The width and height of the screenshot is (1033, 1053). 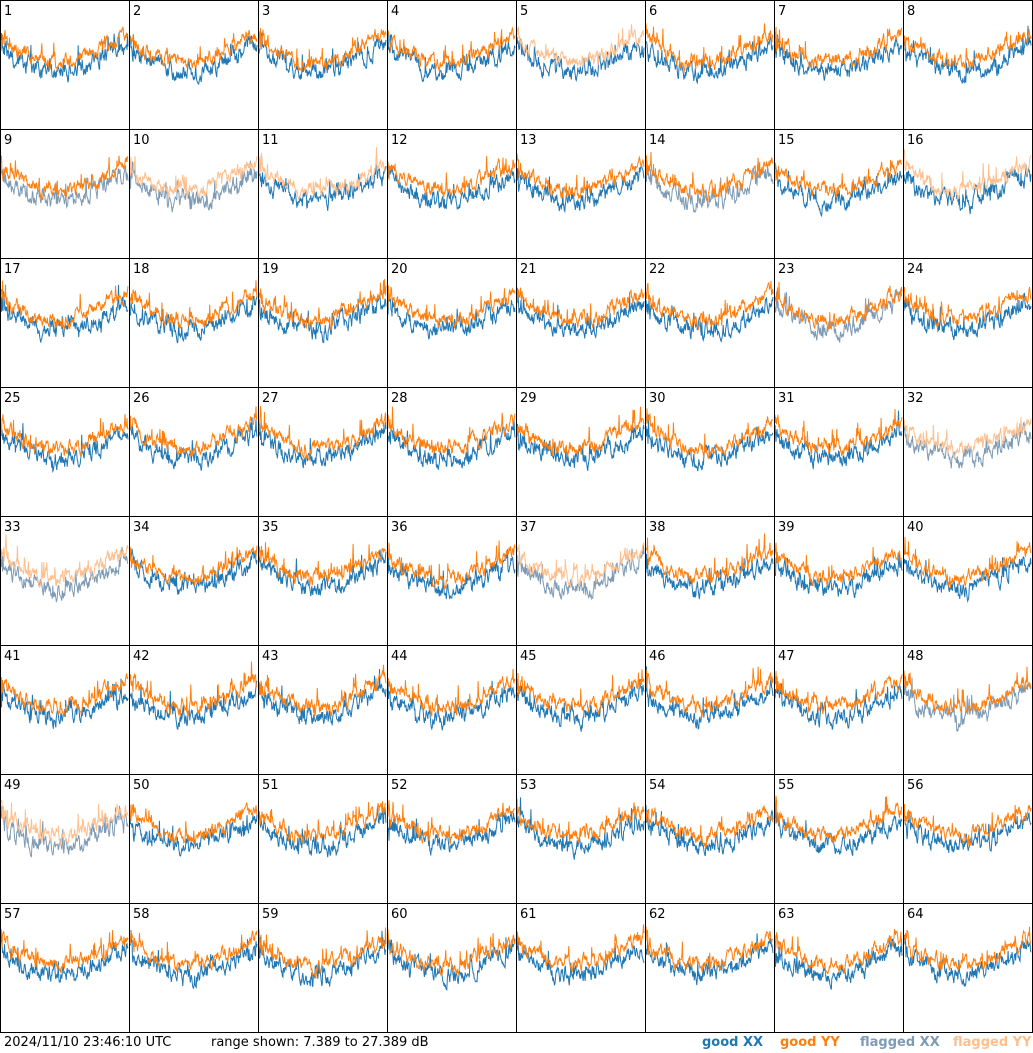 What do you see at coordinates (12, 269) in the screenshot?
I see `tile-label-17: 17` at bounding box center [12, 269].